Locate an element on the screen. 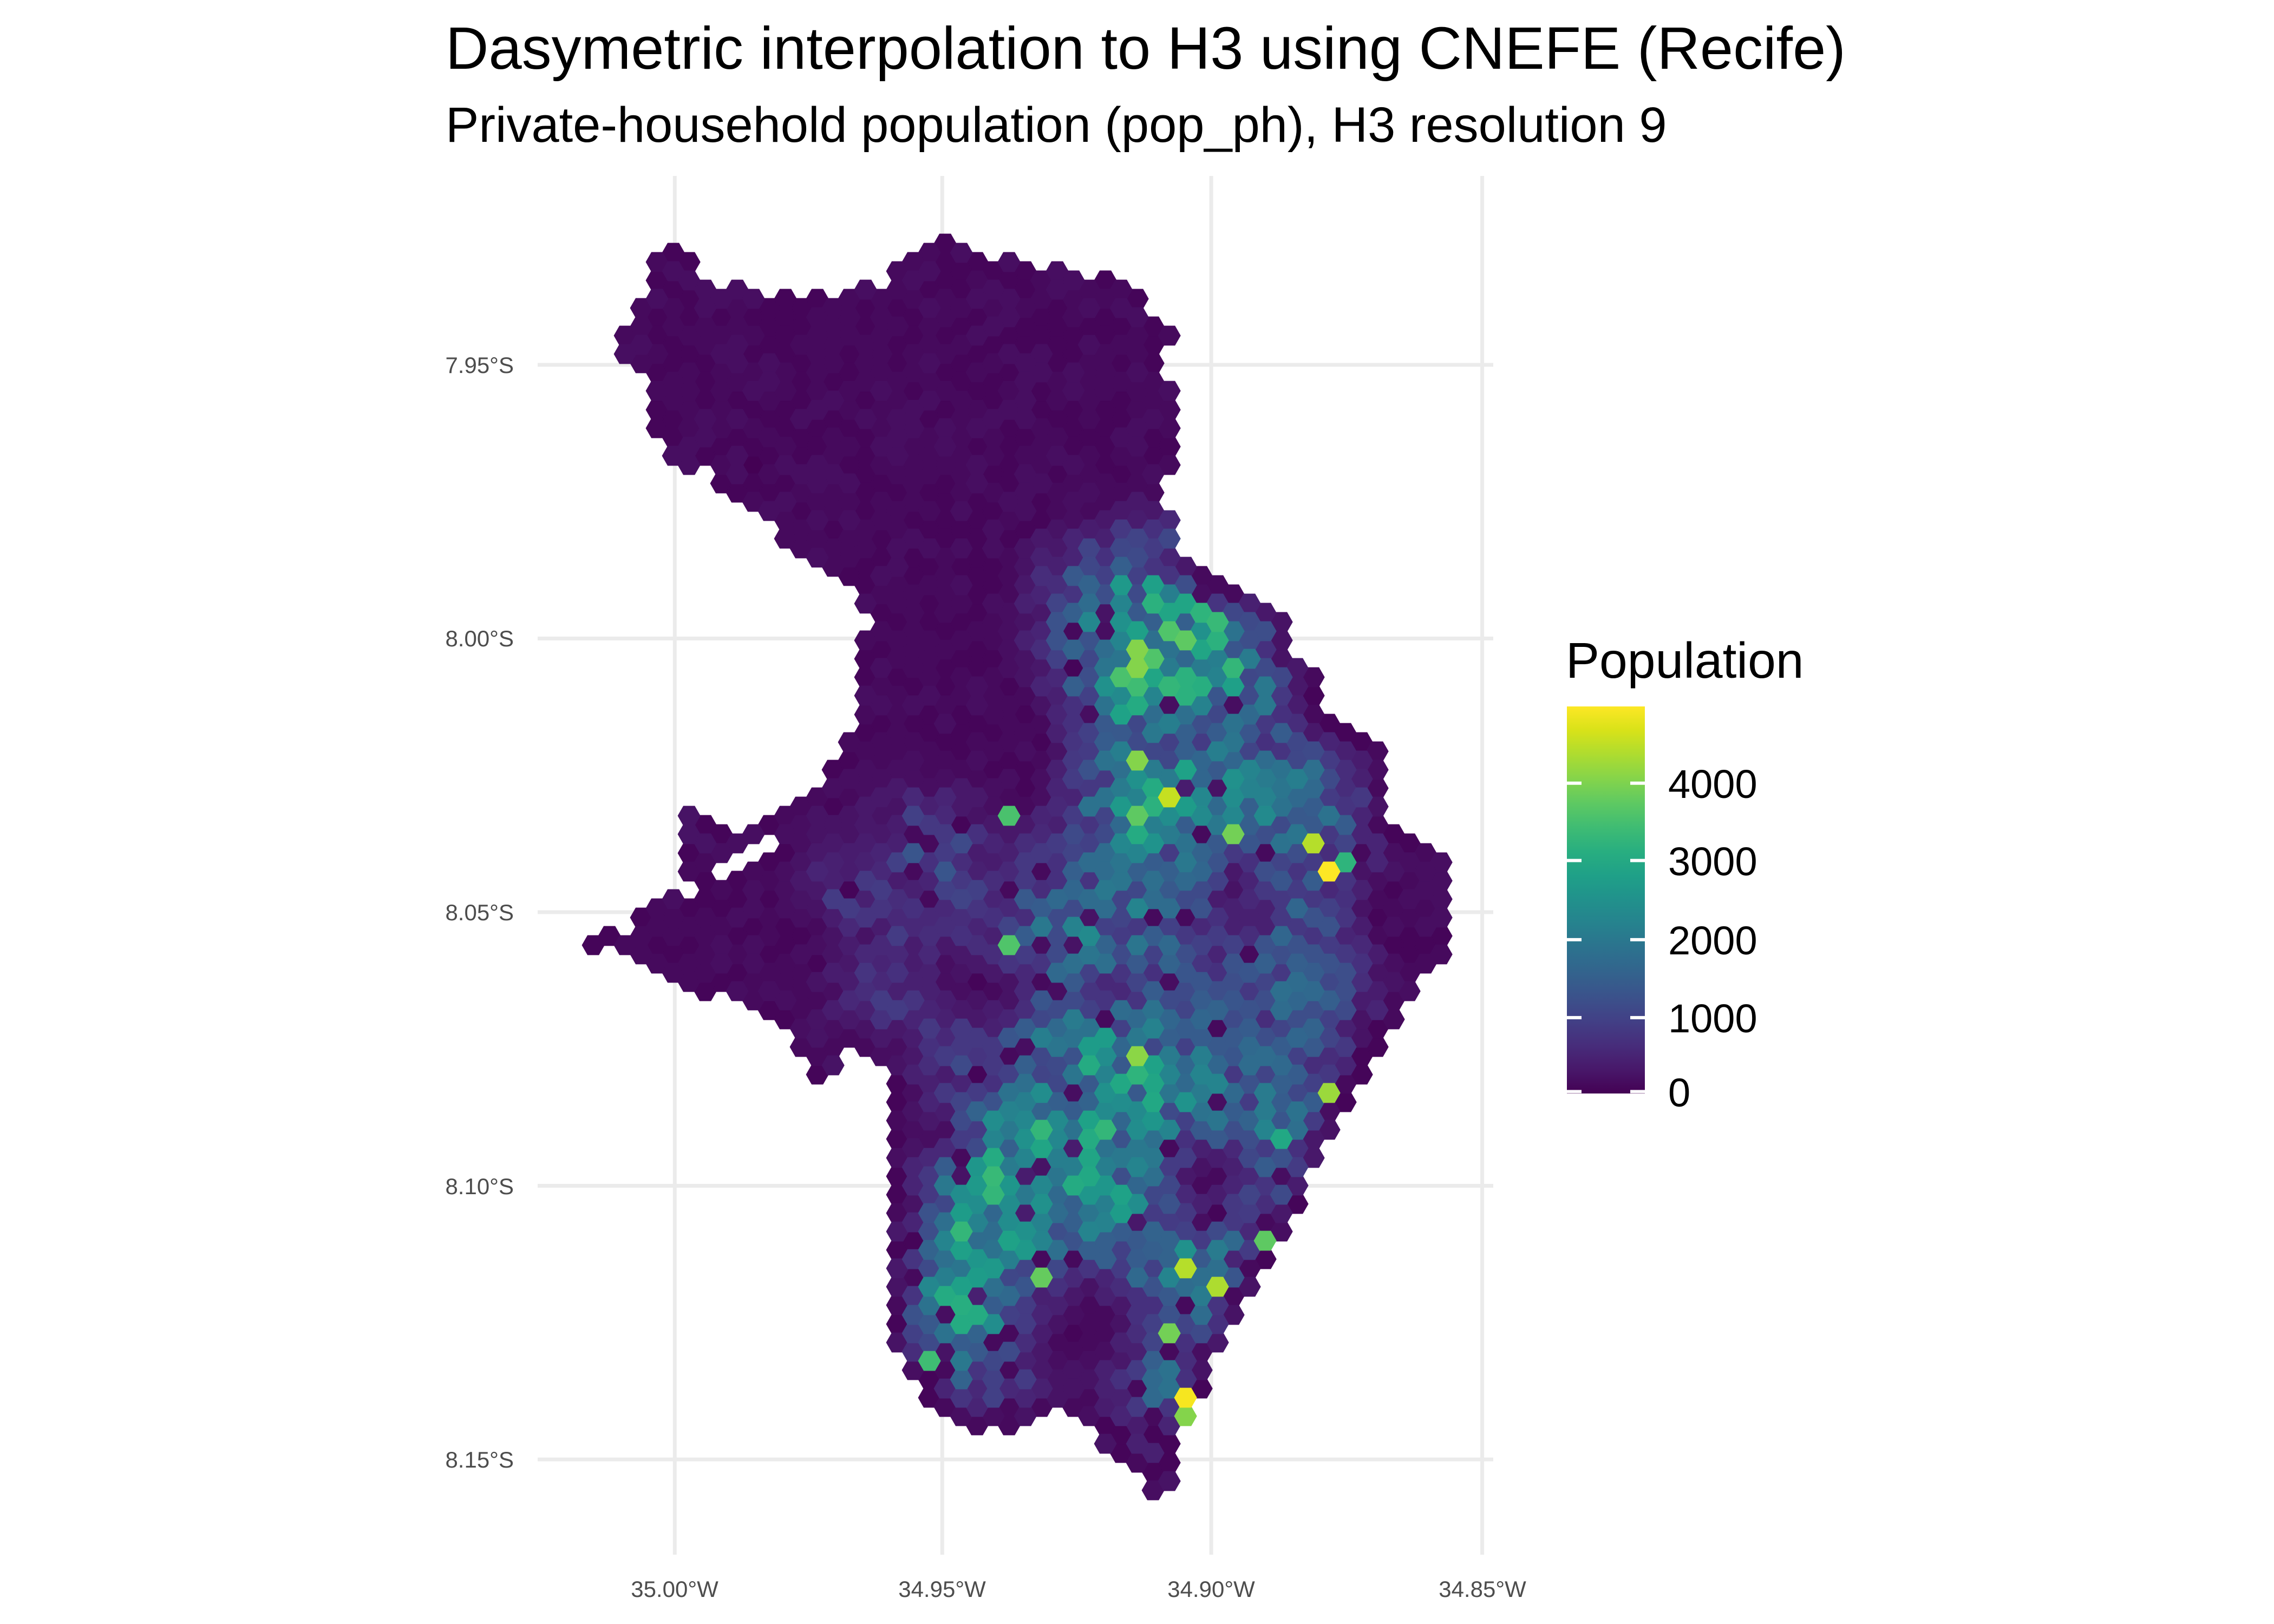 This screenshot has height=1624, width=2274. svg-text: 7.95°S is located at coordinates (480, 365).